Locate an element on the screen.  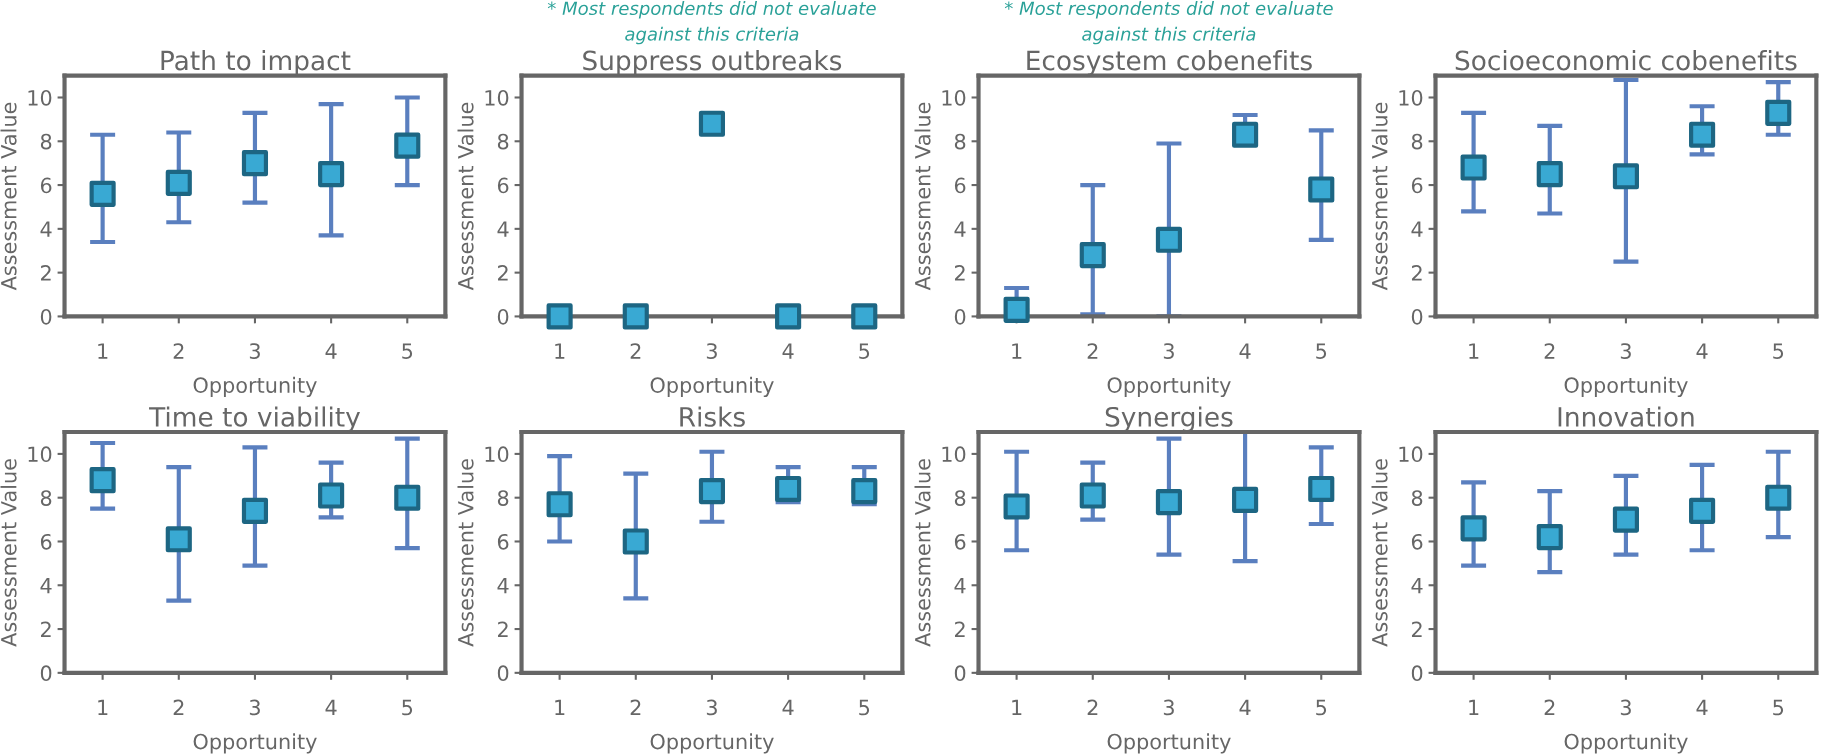
chart-title: Path to impact is located at coordinates (256, 62).